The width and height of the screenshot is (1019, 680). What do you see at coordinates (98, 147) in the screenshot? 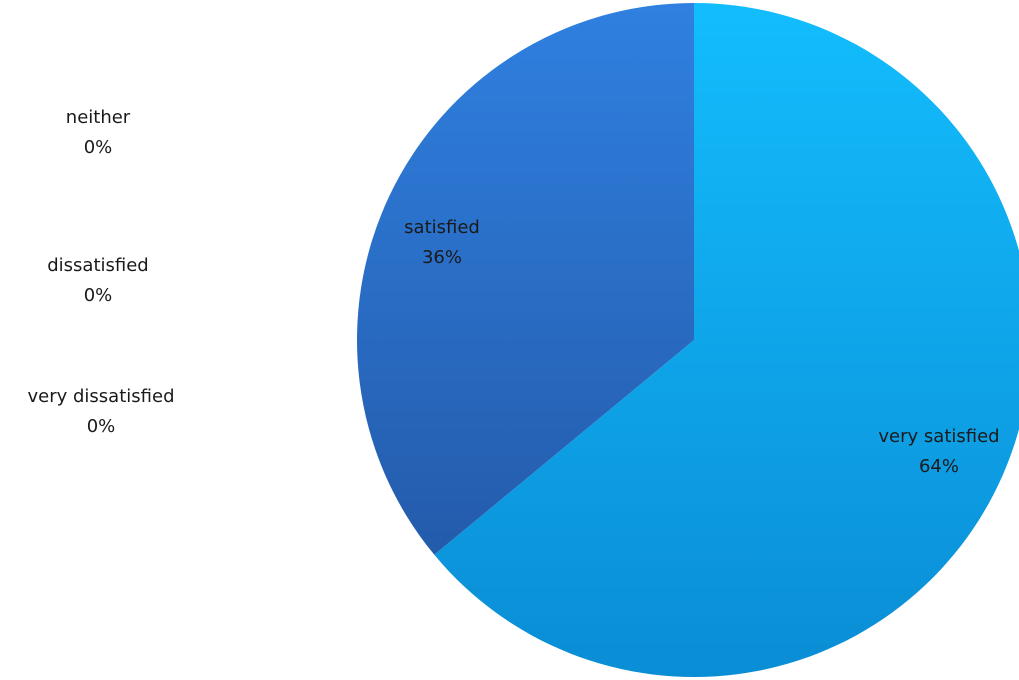
I see `slice-percent-neither: 0%` at bounding box center [98, 147].